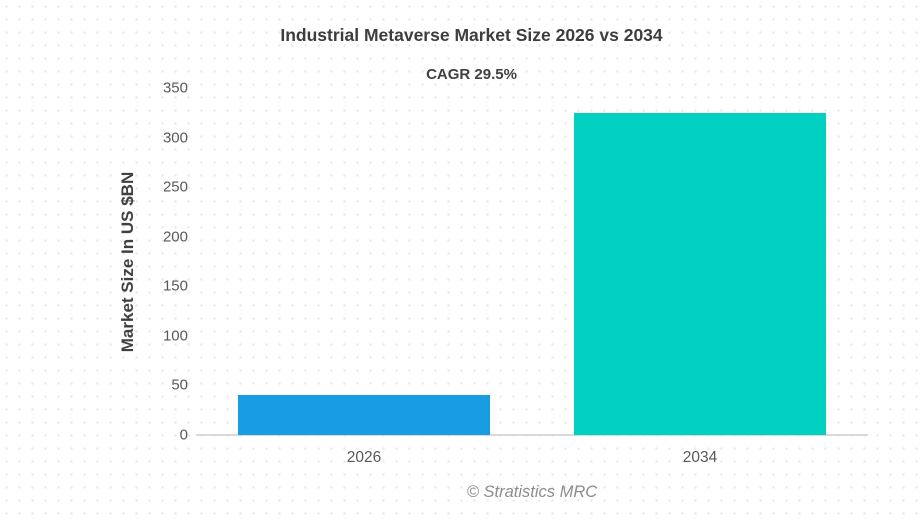 Image resolution: width=921 pixels, height=523 pixels. Describe the element at coordinates (700, 457) in the screenshot. I see `x-tick-label: 2034` at that location.